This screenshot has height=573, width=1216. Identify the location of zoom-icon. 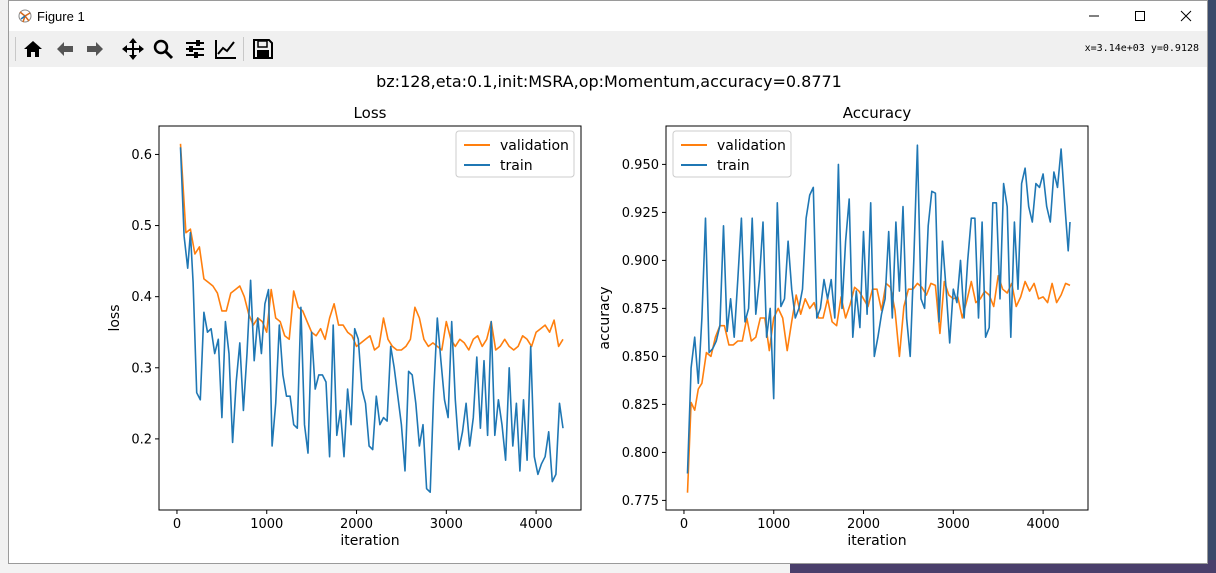
(163, 49).